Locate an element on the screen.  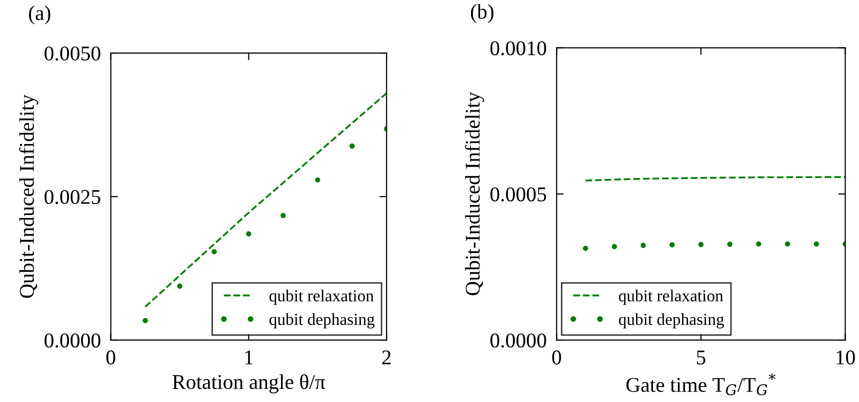
x-axis-title: Gate time T$_{G}$/T$_{G}$$^{*}$ is located at coordinates (701, 384).